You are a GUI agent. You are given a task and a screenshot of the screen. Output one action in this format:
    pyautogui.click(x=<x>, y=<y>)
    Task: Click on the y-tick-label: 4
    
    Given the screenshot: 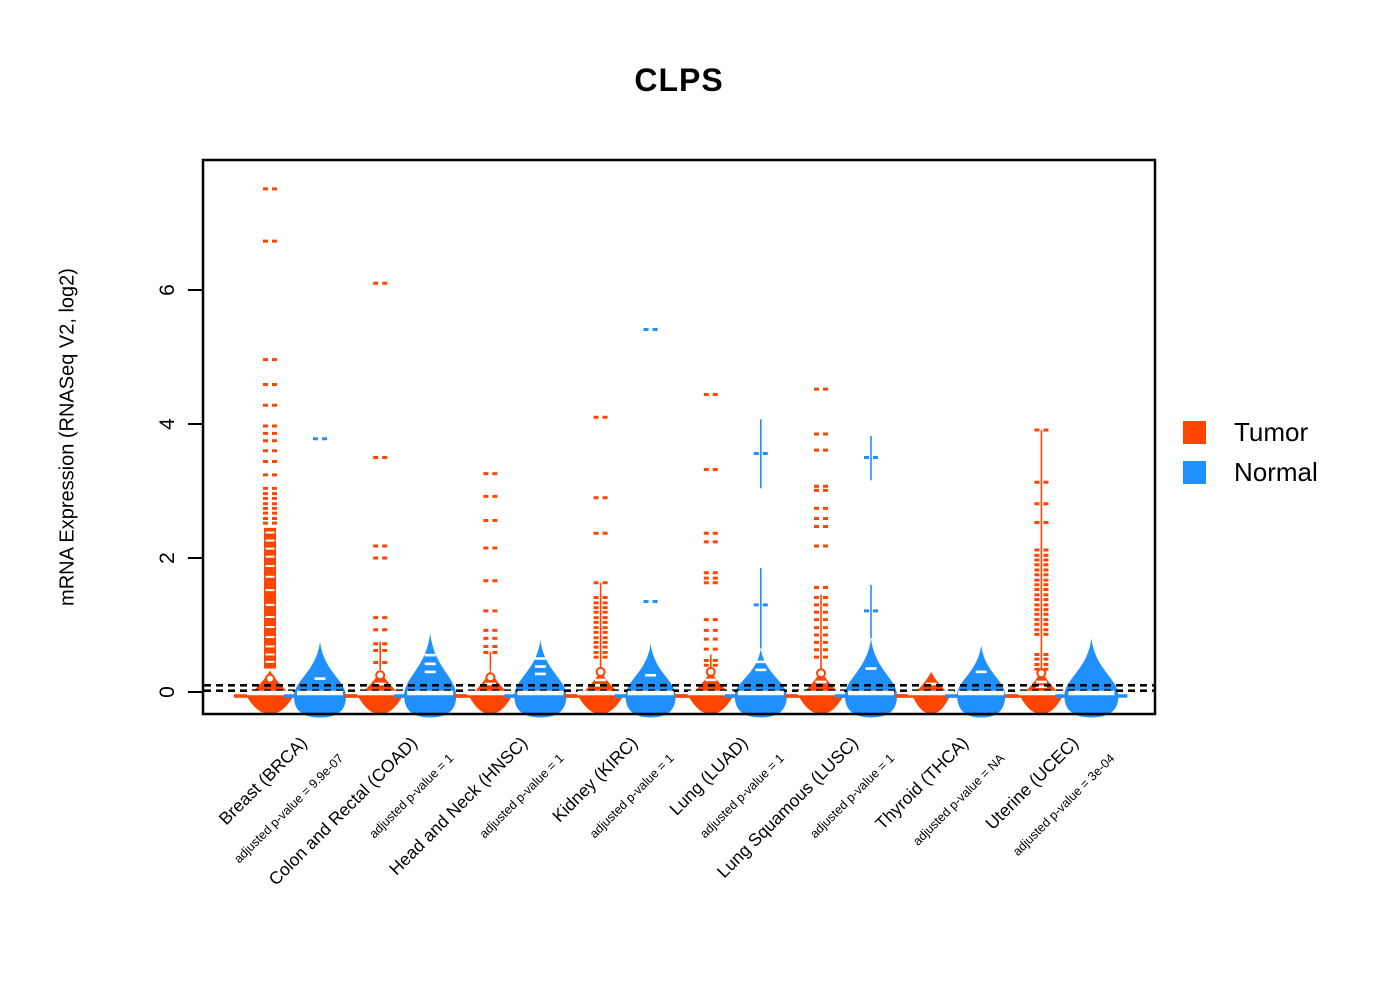 What is the action you would take?
    pyautogui.click(x=167, y=424)
    